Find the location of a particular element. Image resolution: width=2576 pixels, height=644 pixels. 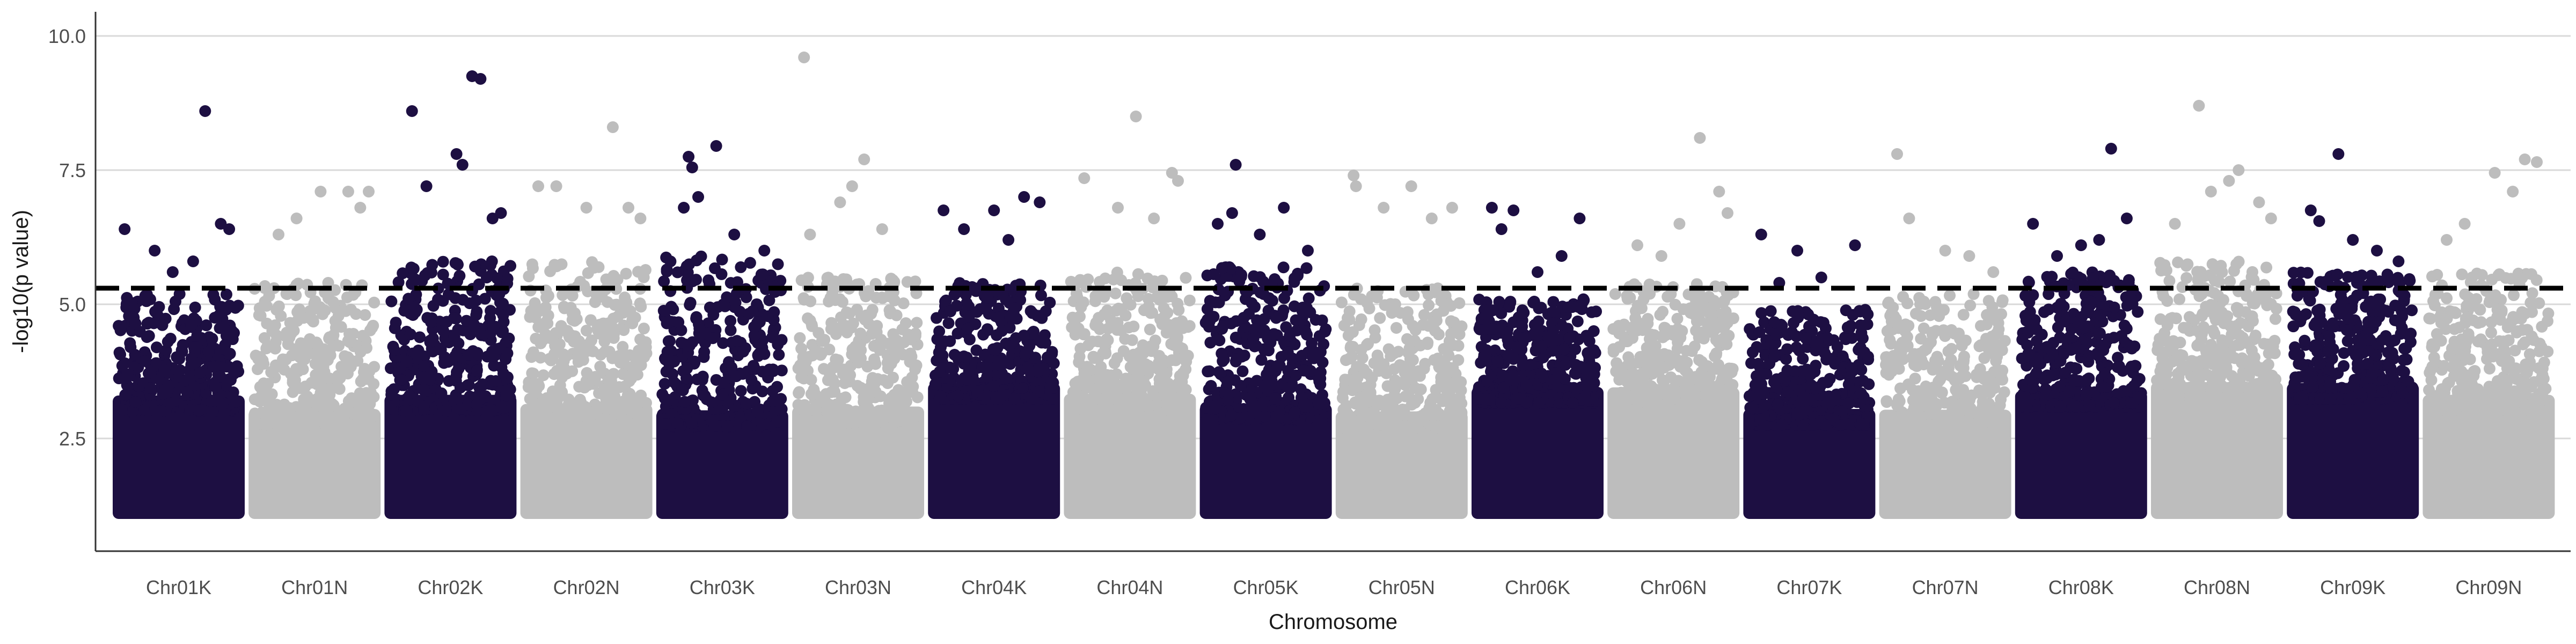

chromosome-Chr02K is located at coordinates (450, 294).